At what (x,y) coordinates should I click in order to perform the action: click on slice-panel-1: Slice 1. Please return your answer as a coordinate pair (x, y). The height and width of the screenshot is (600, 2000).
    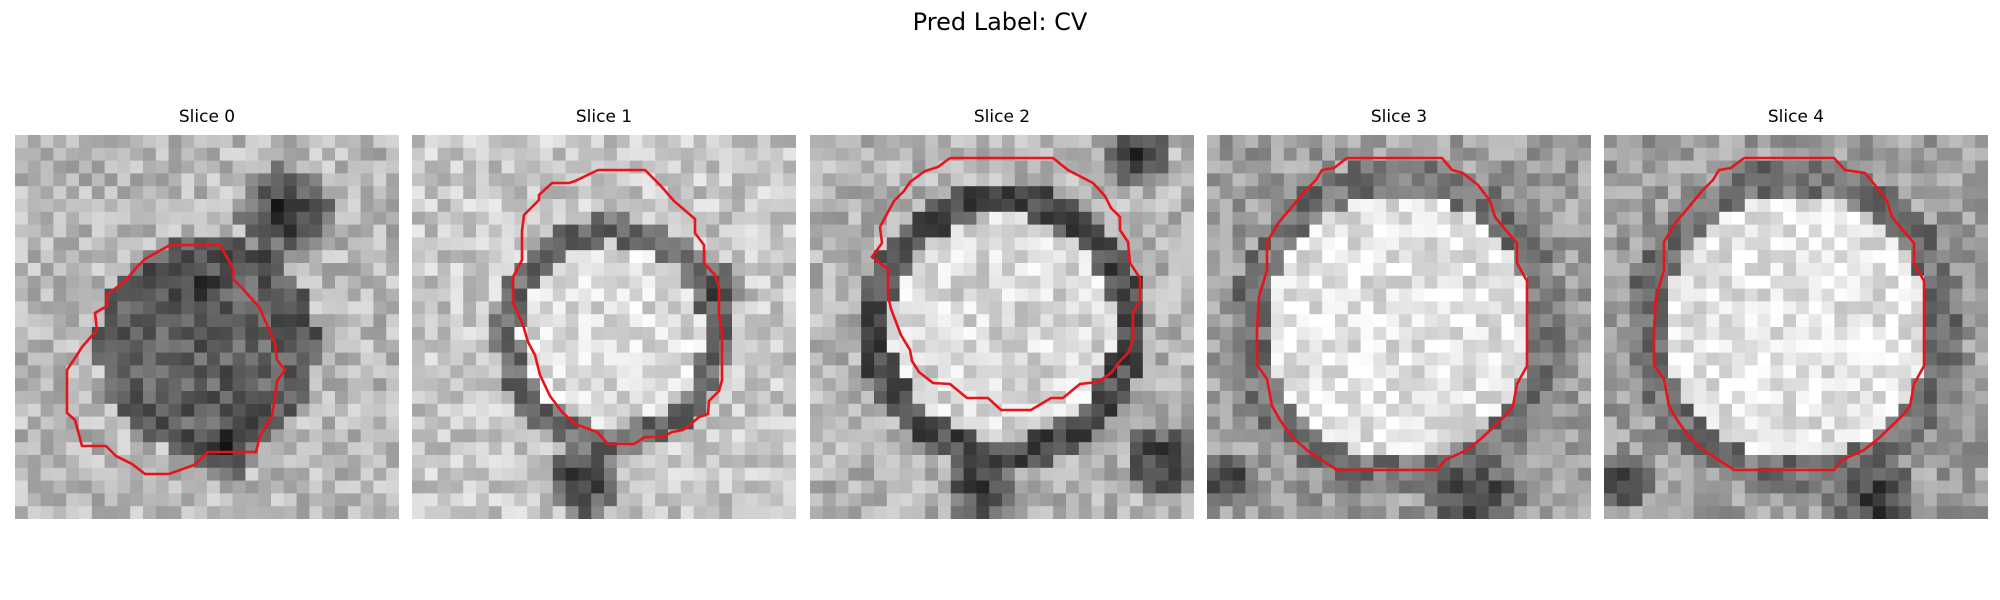
    Looking at the image, I should click on (604, 315).